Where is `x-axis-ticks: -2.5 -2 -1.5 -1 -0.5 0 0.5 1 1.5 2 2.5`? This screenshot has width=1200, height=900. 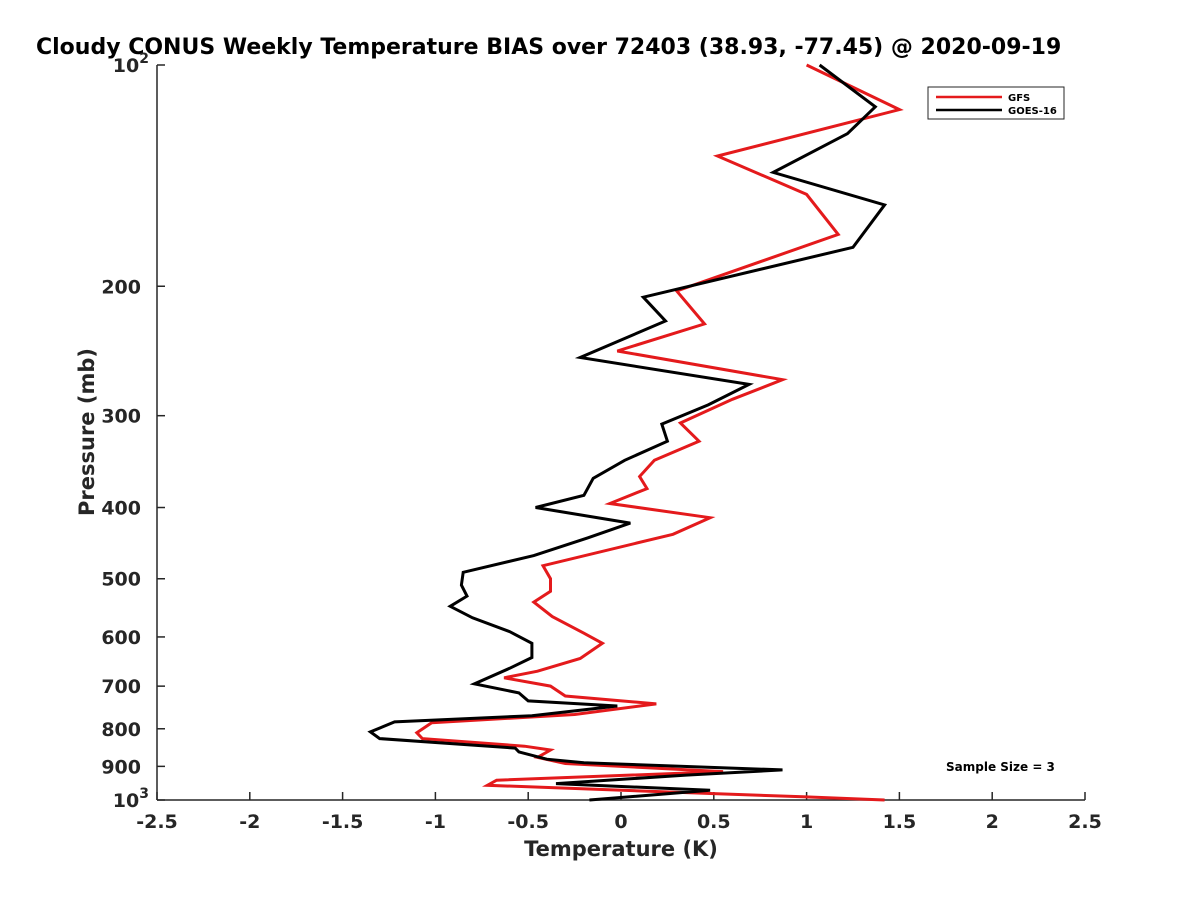
x-axis-ticks: -2.5 -2 -1.5 -1 -0.5 0 0.5 1 1.5 2 2.5 is located at coordinates (619, 812).